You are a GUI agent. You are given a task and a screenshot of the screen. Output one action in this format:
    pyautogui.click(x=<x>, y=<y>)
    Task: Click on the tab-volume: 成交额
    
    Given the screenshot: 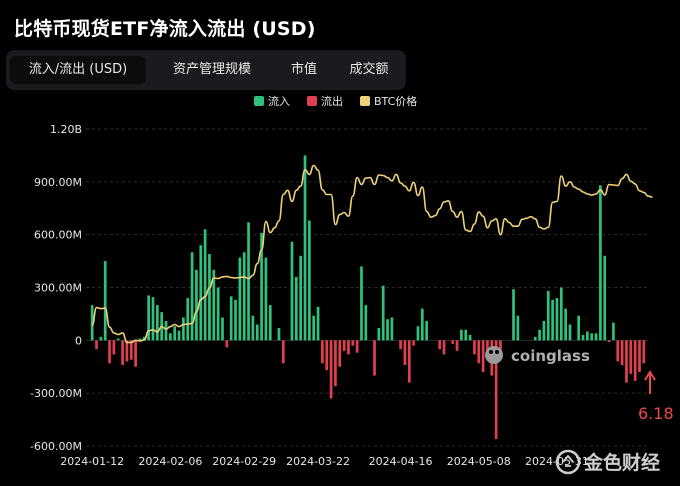 What is the action you would take?
    pyautogui.click(x=369, y=69)
    